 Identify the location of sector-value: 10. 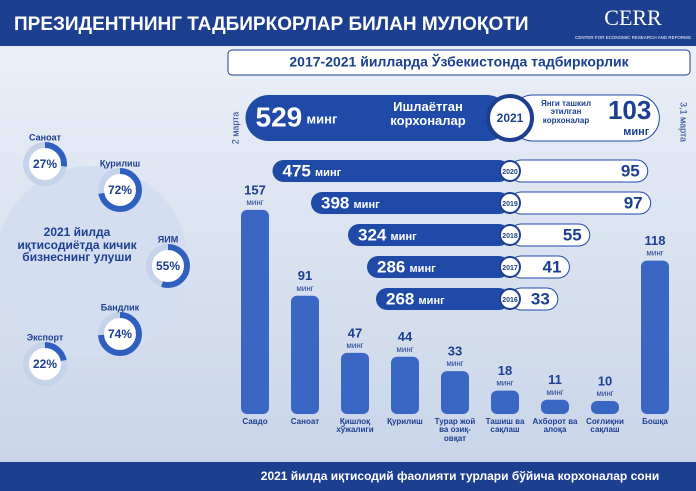
(605, 380).